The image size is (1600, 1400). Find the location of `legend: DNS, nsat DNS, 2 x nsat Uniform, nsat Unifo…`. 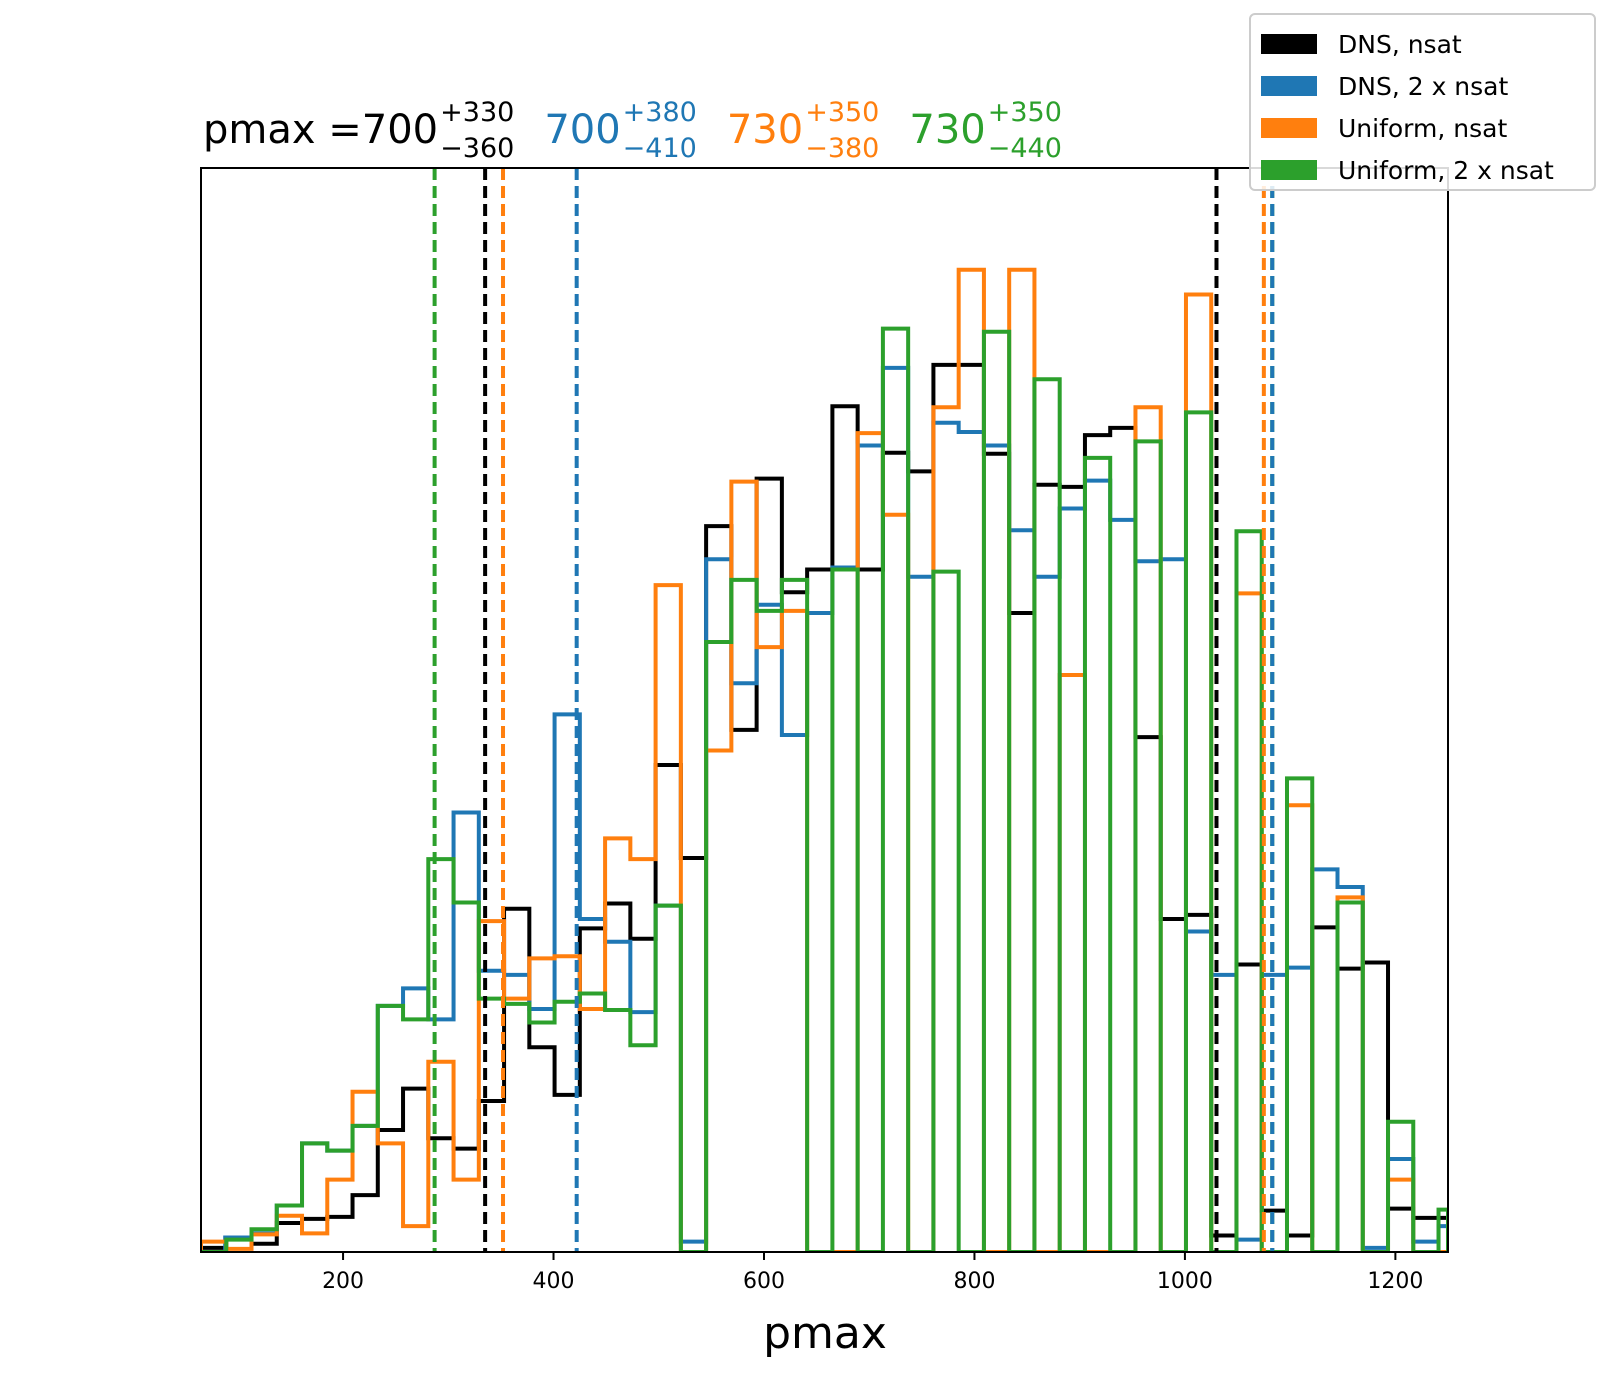

legend: DNS, nsat DNS, 2 x nsat Uniform, nsat Unifo… is located at coordinates (1422, 102).